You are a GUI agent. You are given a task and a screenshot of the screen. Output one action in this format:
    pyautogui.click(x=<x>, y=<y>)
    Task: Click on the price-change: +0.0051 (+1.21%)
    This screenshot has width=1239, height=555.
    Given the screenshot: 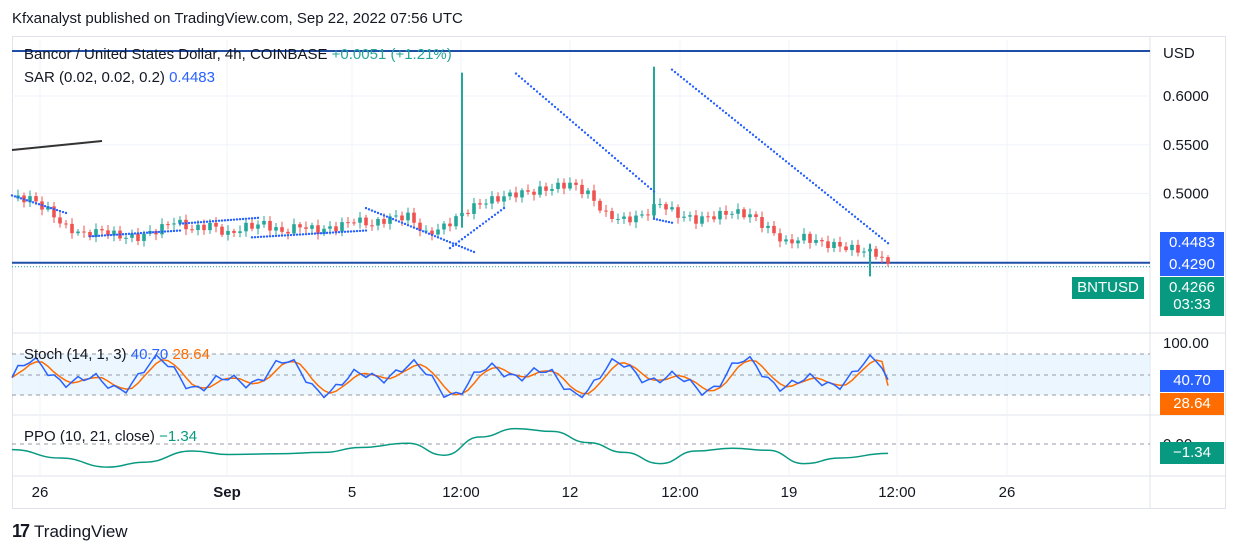 What is the action you would take?
    pyautogui.click(x=391, y=54)
    